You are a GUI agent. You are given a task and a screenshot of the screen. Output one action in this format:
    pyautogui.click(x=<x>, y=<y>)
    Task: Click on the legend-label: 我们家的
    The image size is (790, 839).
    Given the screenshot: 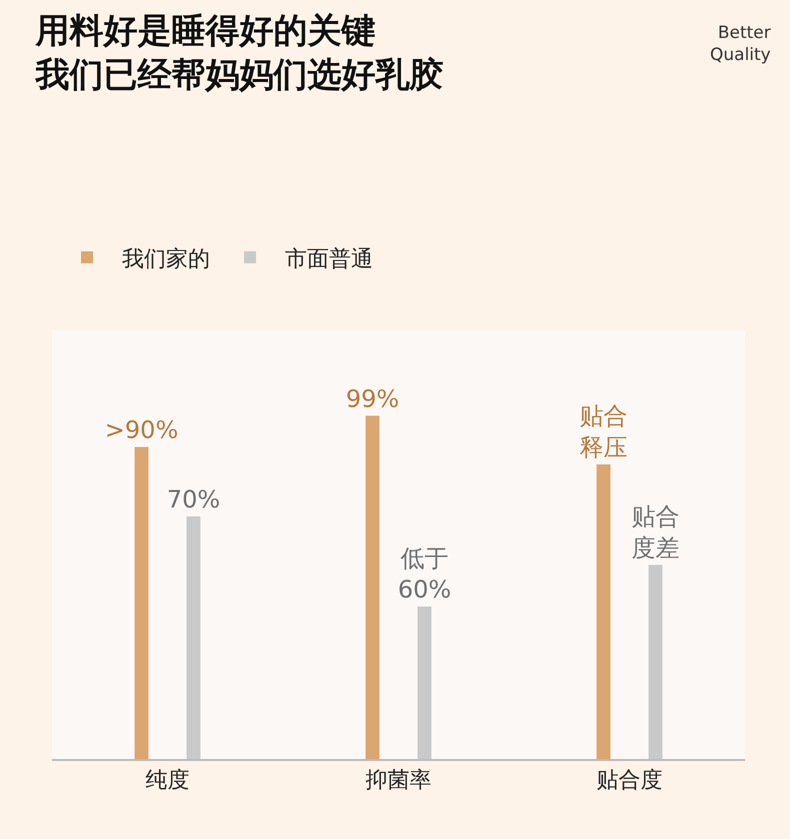 What is the action you would take?
    pyautogui.click(x=166, y=259)
    